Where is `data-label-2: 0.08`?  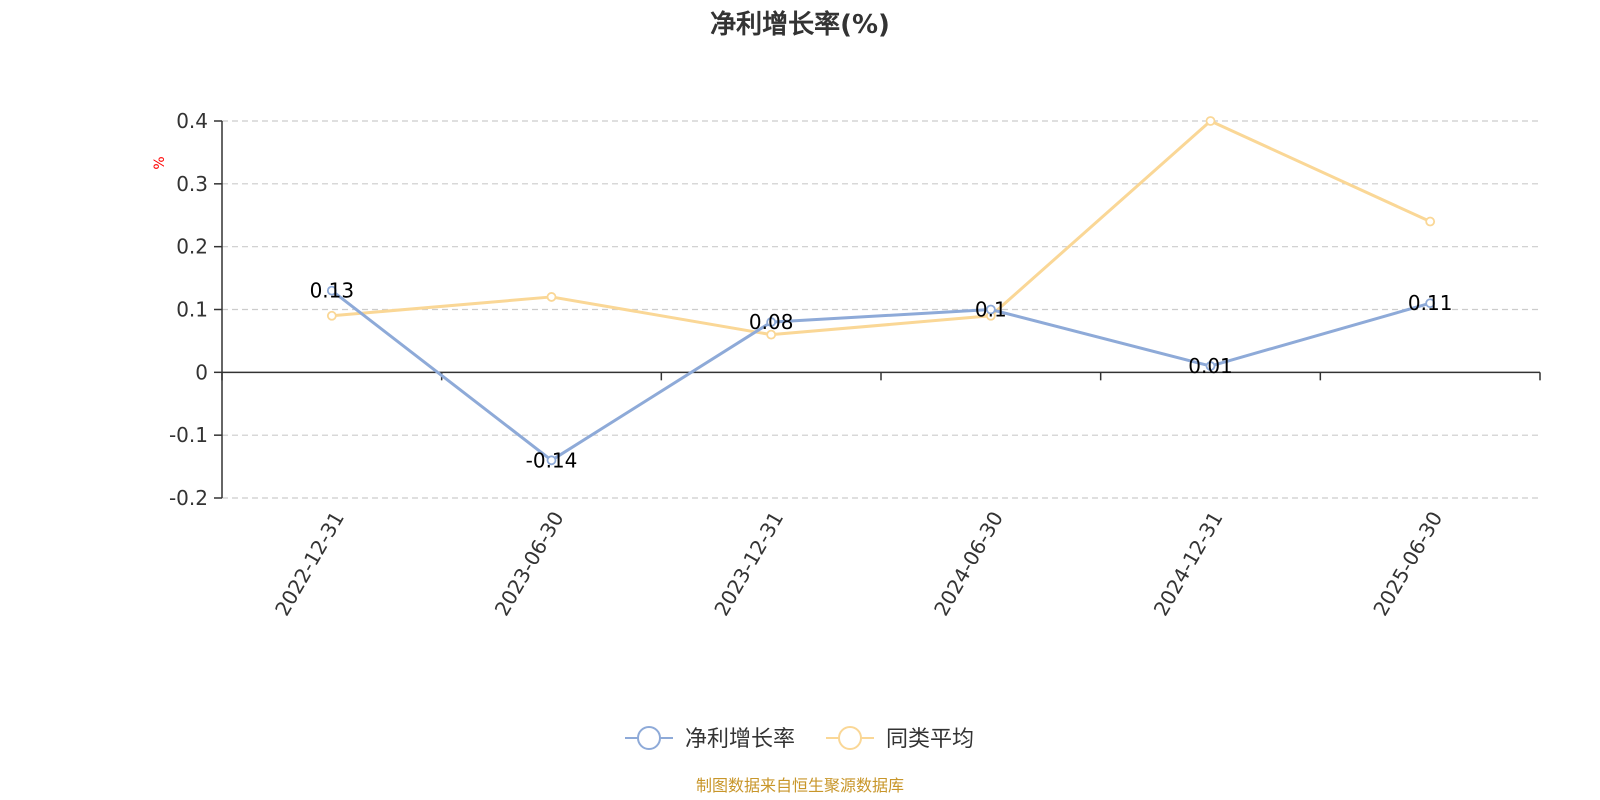 data-label-2: 0.08 is located at coordinates (771, 322).